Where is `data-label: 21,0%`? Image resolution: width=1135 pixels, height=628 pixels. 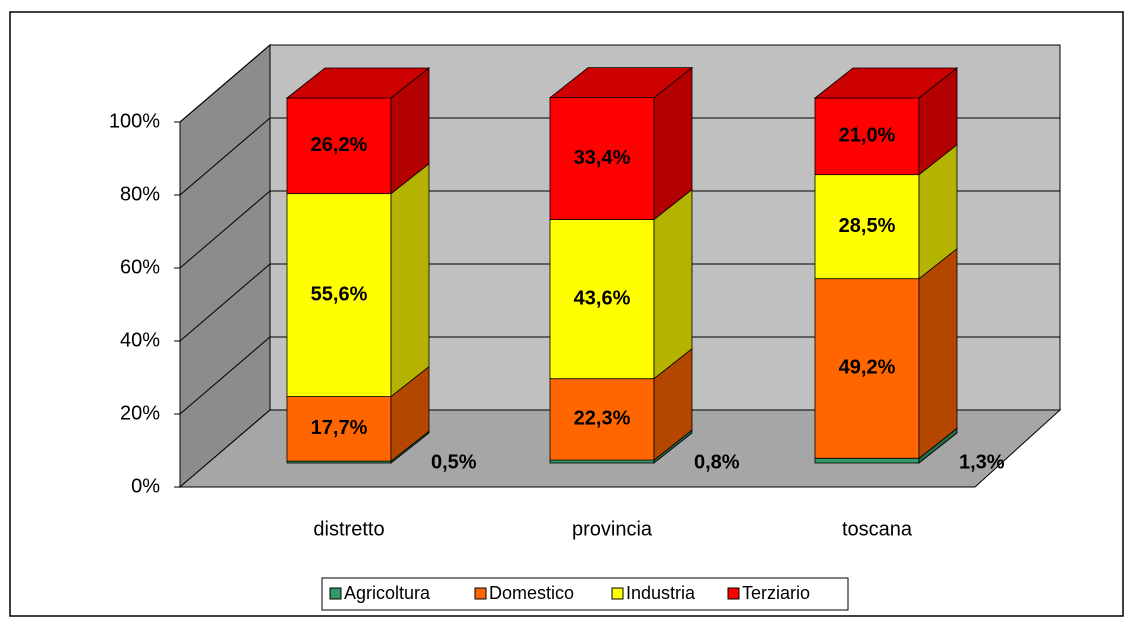 data-label: 21,0% is located at coordinates (867, 136).